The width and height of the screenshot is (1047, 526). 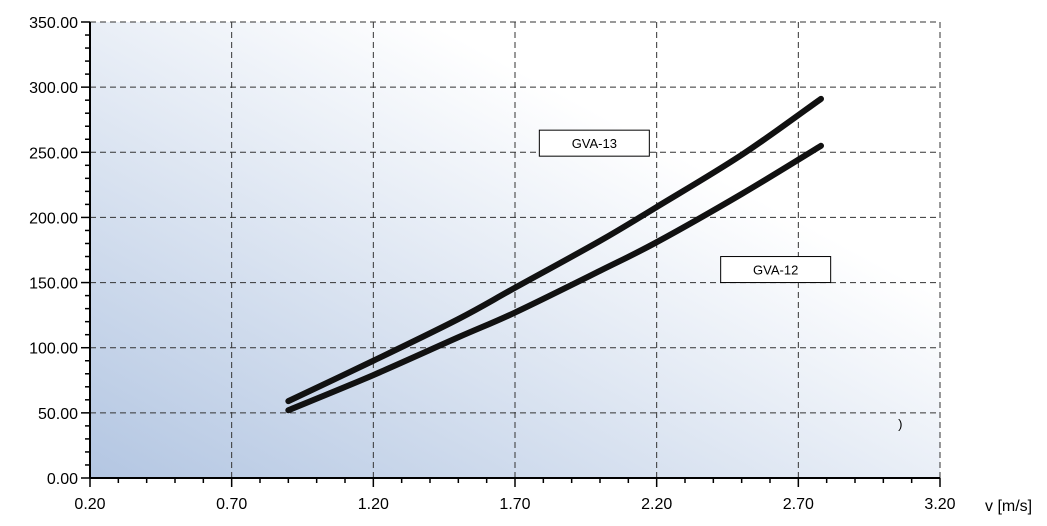 What do you see at coordinates (62, 479) in the screenshot?
I see `y-tick-label: 0.00` at bounding box center [62, 479].